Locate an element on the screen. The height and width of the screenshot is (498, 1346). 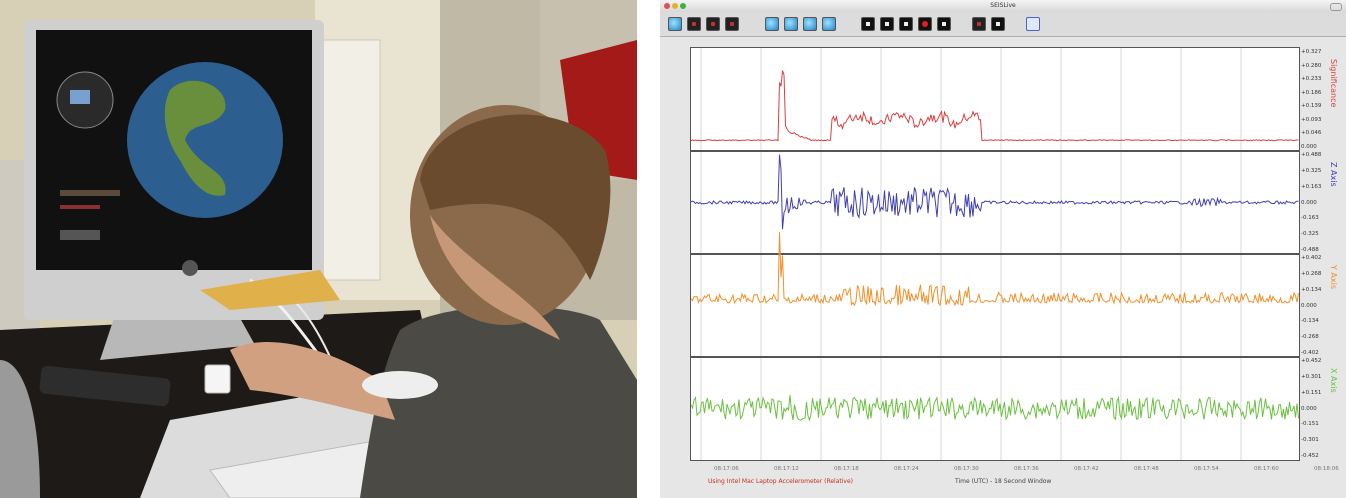
time-tick: 08:17:30 is located at coordinates (966, 469).